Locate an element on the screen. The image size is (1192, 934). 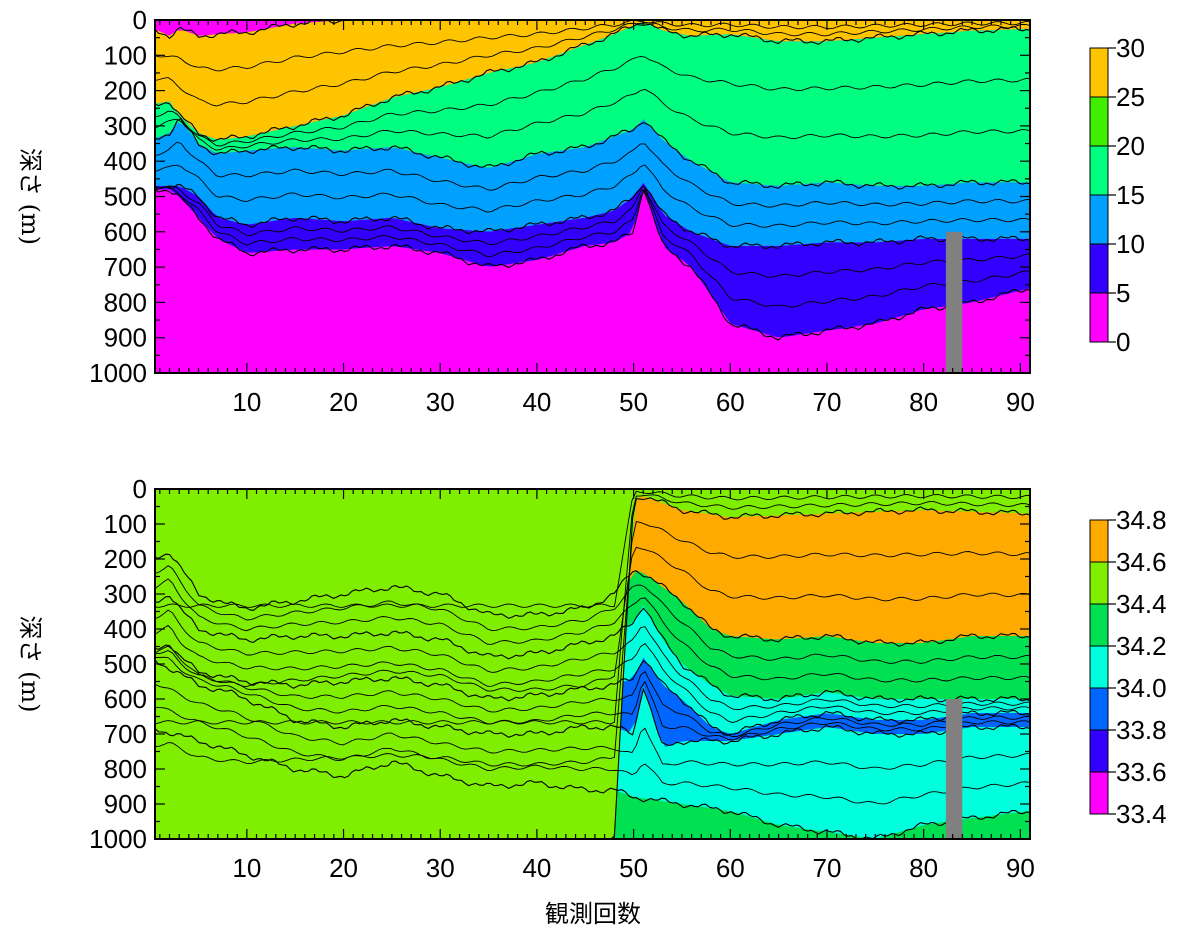
colorbar-tick-label: 30 is located at coordinates (1130, 48).